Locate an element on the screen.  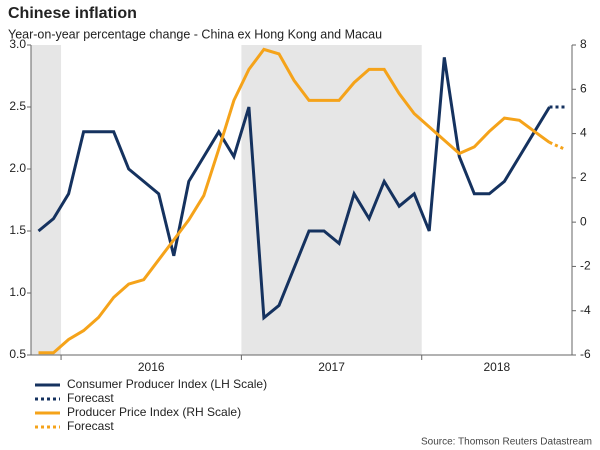
y-tick-label: 2.0 is located at coordinates (17, 168).